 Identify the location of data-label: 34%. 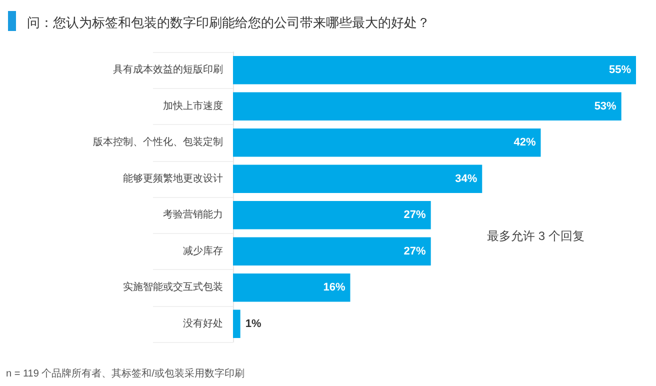
(466, 178).